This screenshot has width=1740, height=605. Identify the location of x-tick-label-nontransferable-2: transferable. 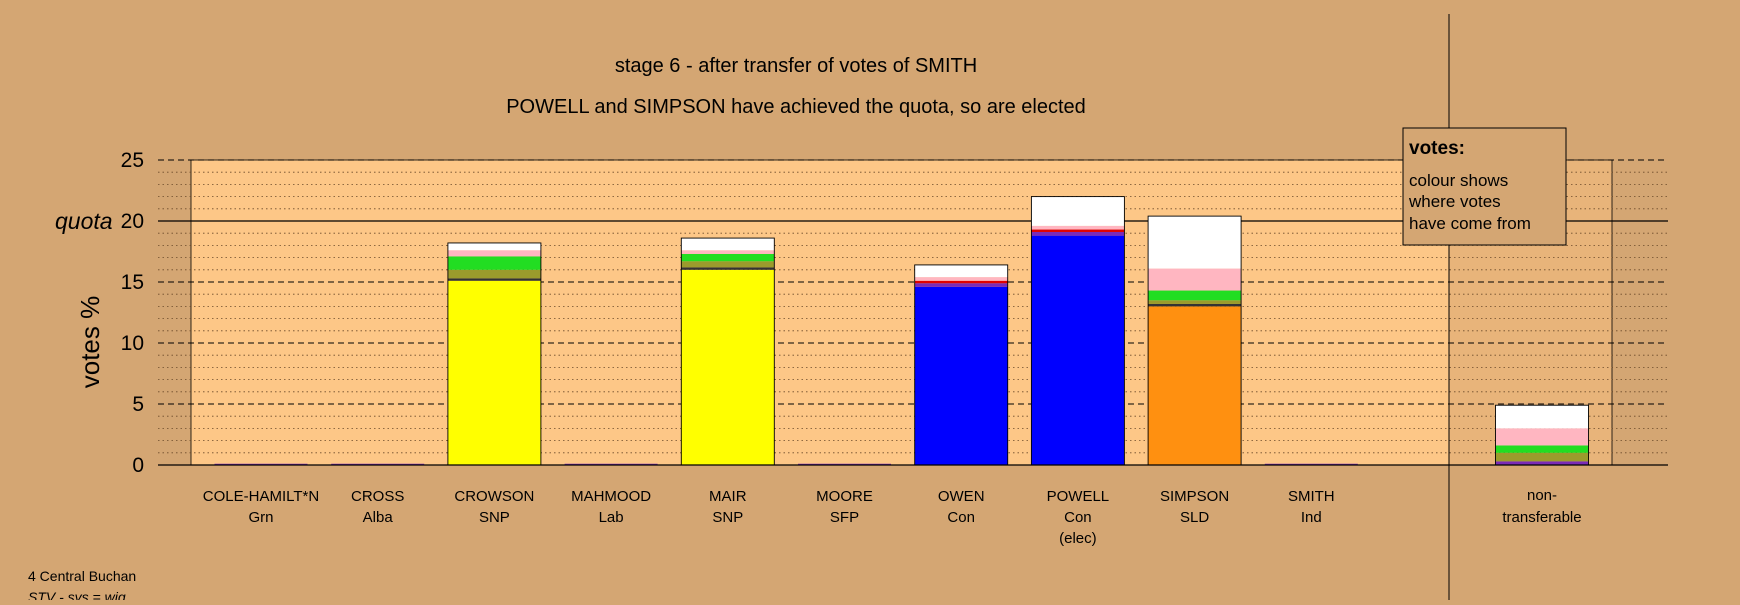
(1541, 517).